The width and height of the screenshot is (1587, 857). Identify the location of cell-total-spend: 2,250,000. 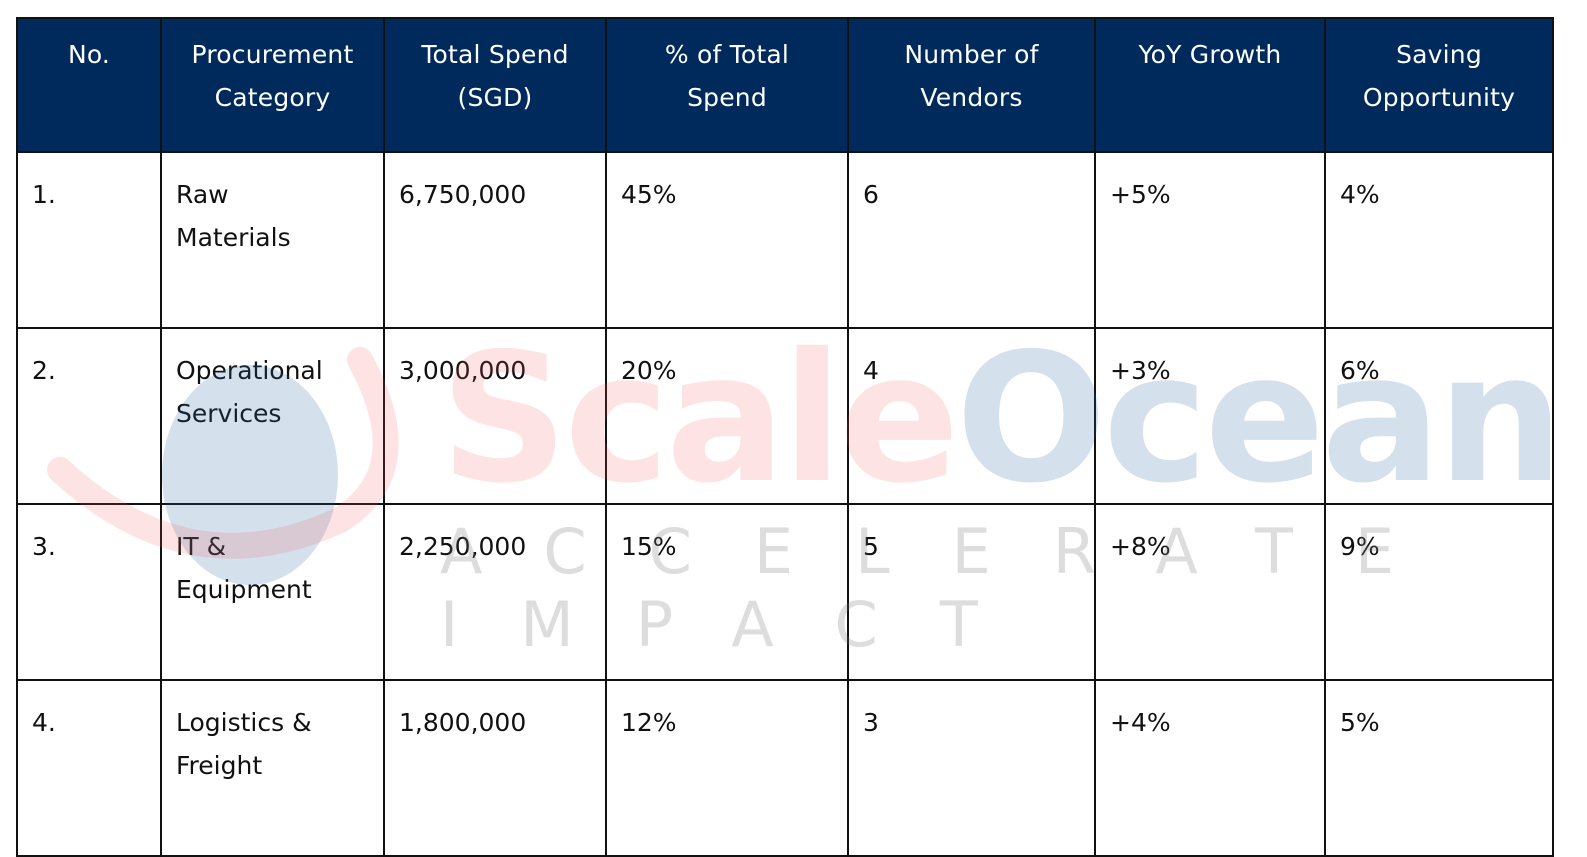
(495, 592).